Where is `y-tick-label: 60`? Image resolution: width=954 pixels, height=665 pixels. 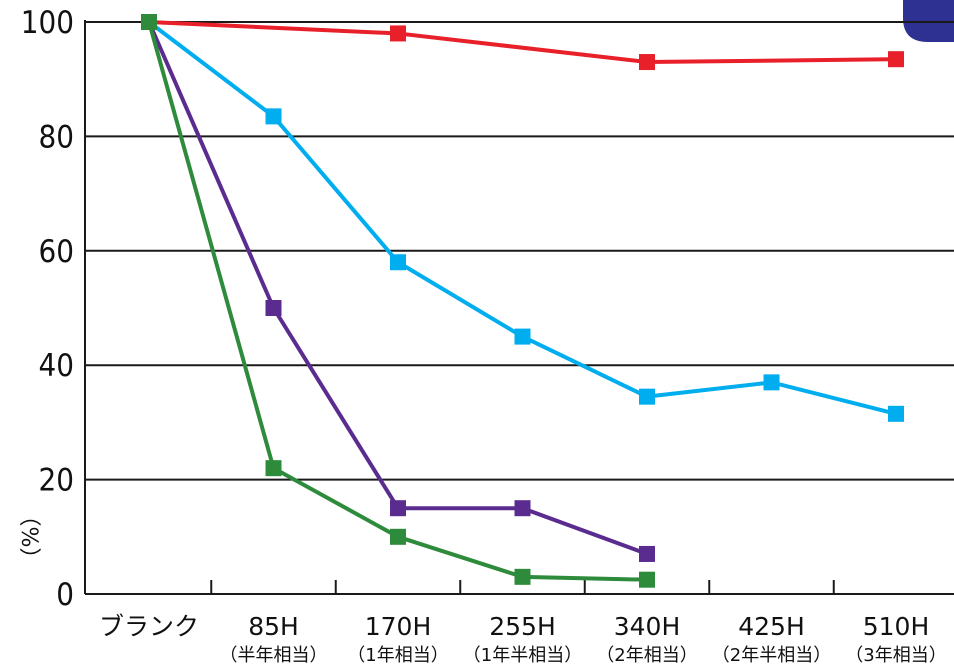
y-tick-label: 60 is located at coordinates (56, 252).